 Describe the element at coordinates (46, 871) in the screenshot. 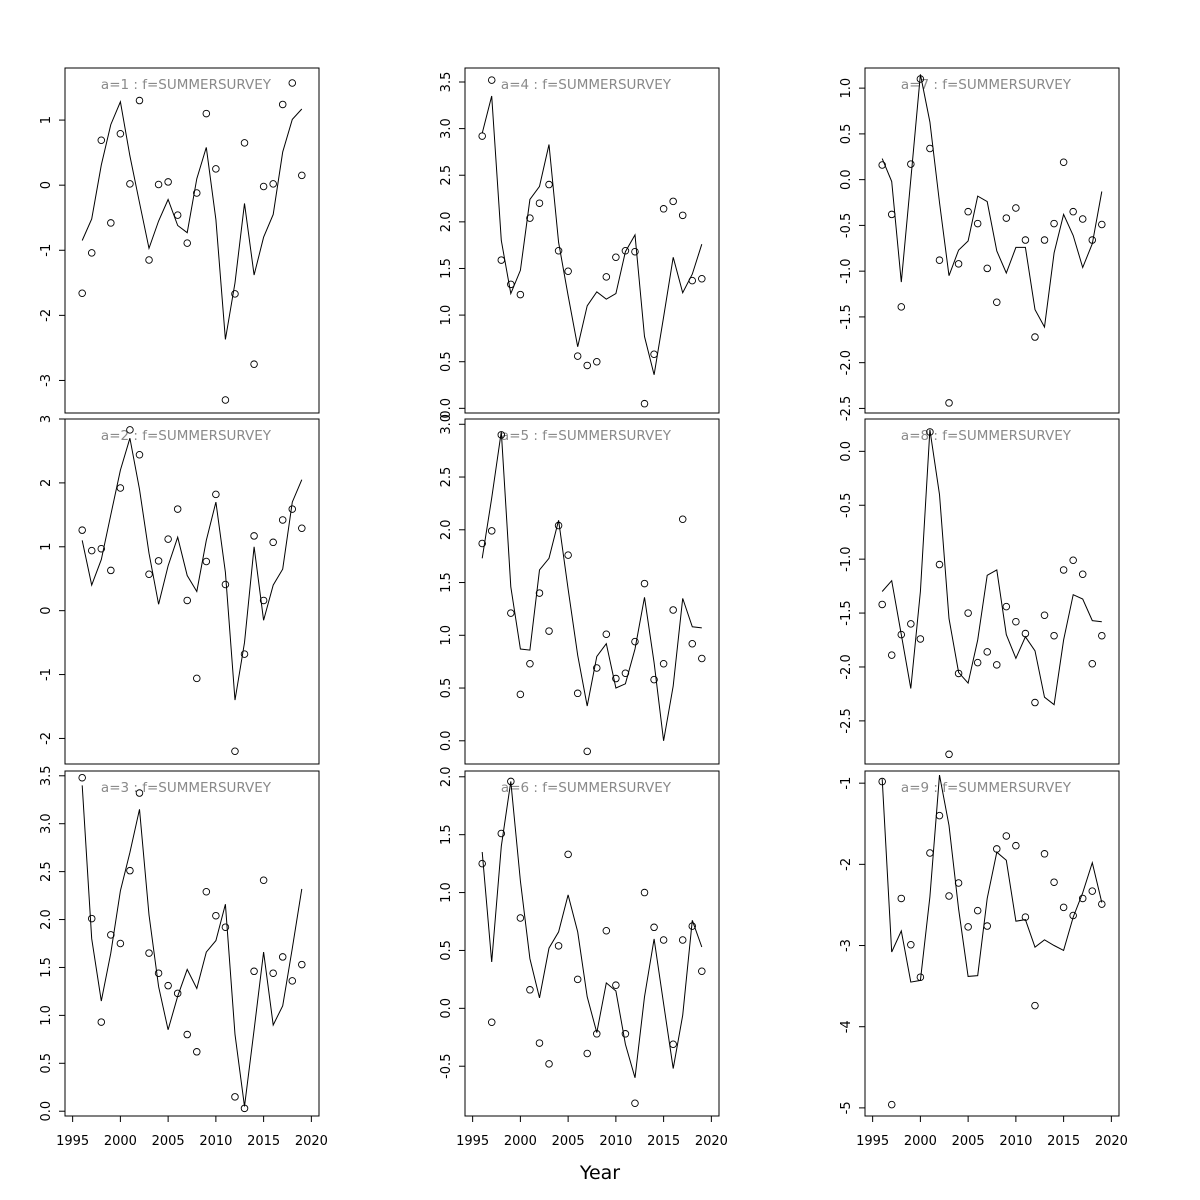

I see `y-tick-label: 2.5` at that location.